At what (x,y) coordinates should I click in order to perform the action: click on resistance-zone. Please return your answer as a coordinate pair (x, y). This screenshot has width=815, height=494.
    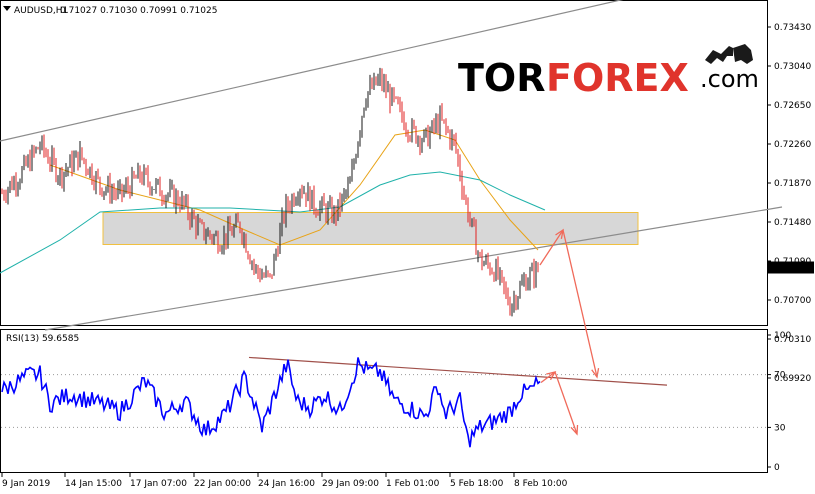
    Looking at the image, I should click on (370, 228).